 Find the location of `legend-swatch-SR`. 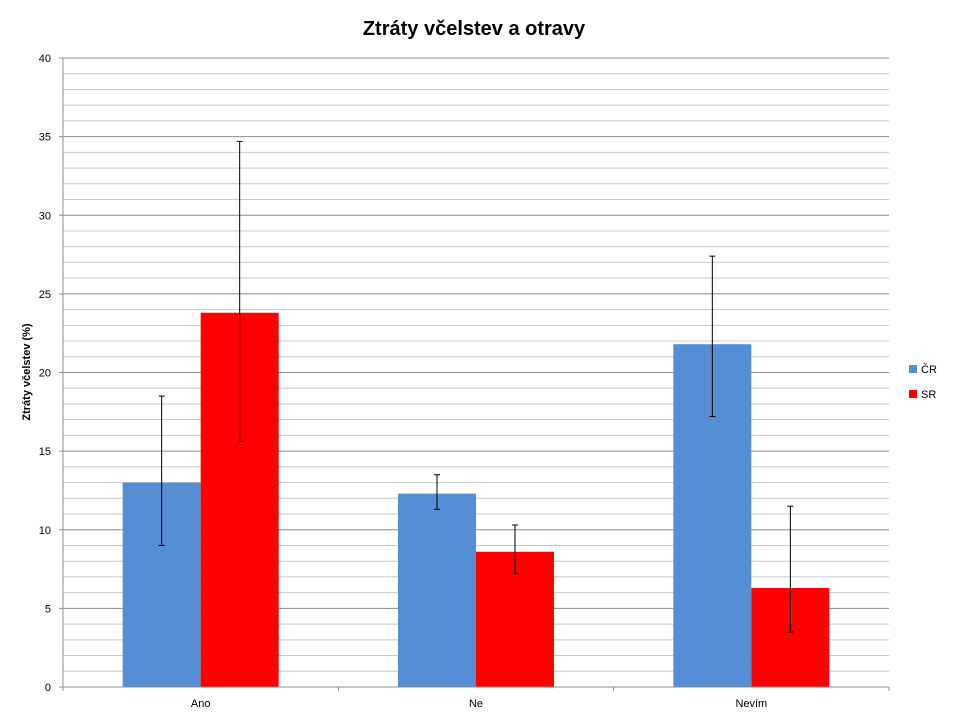

legend-swatch-SR is located at coordinates (913, 394).